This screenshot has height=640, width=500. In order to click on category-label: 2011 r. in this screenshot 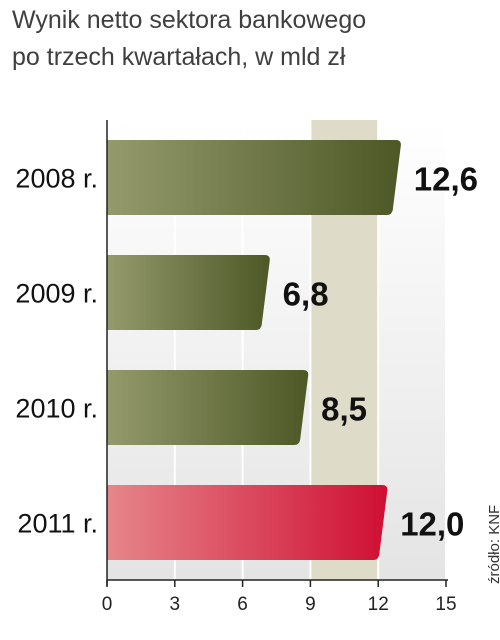, I will do `click(57, 524)`.